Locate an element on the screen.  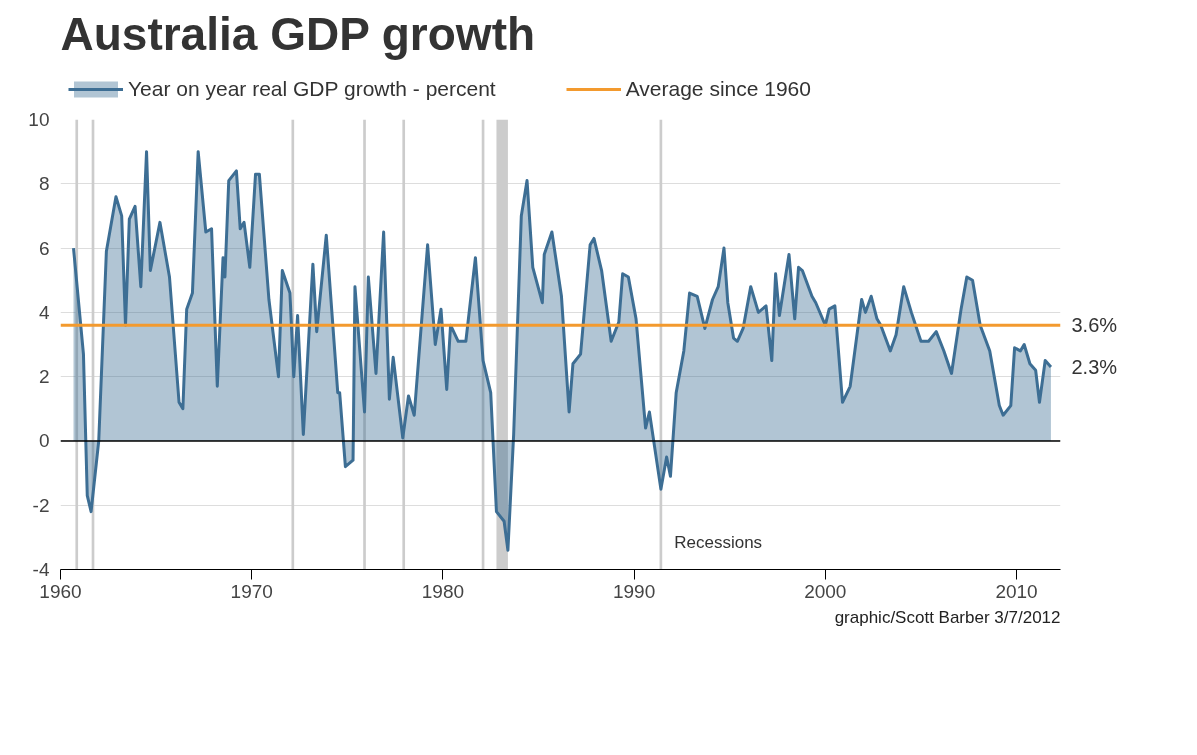
y-tick-label: 8 is located at coordinates (44, 184).